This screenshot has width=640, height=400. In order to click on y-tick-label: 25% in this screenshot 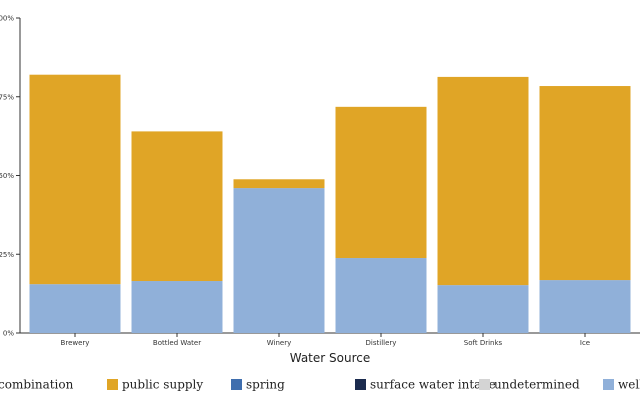, I will do `click(7, 255)`.